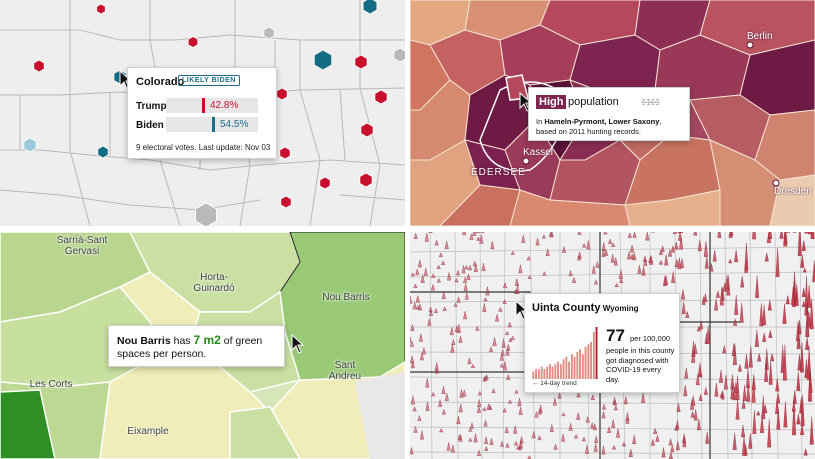 The image size is (815, 459). I want to click on description-suffix: ,, so click(660, 121).